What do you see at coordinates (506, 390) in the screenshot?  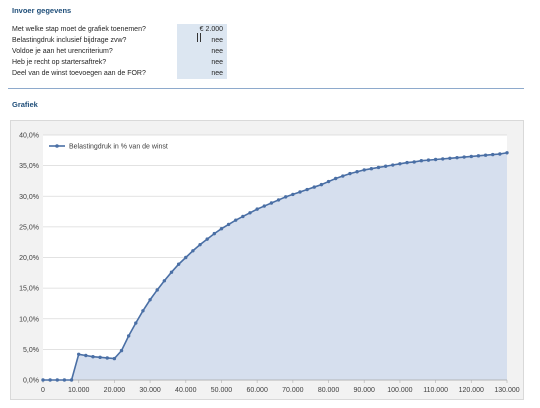 I see `x-tick-label: 130.000` at bounding box center [506, 390].